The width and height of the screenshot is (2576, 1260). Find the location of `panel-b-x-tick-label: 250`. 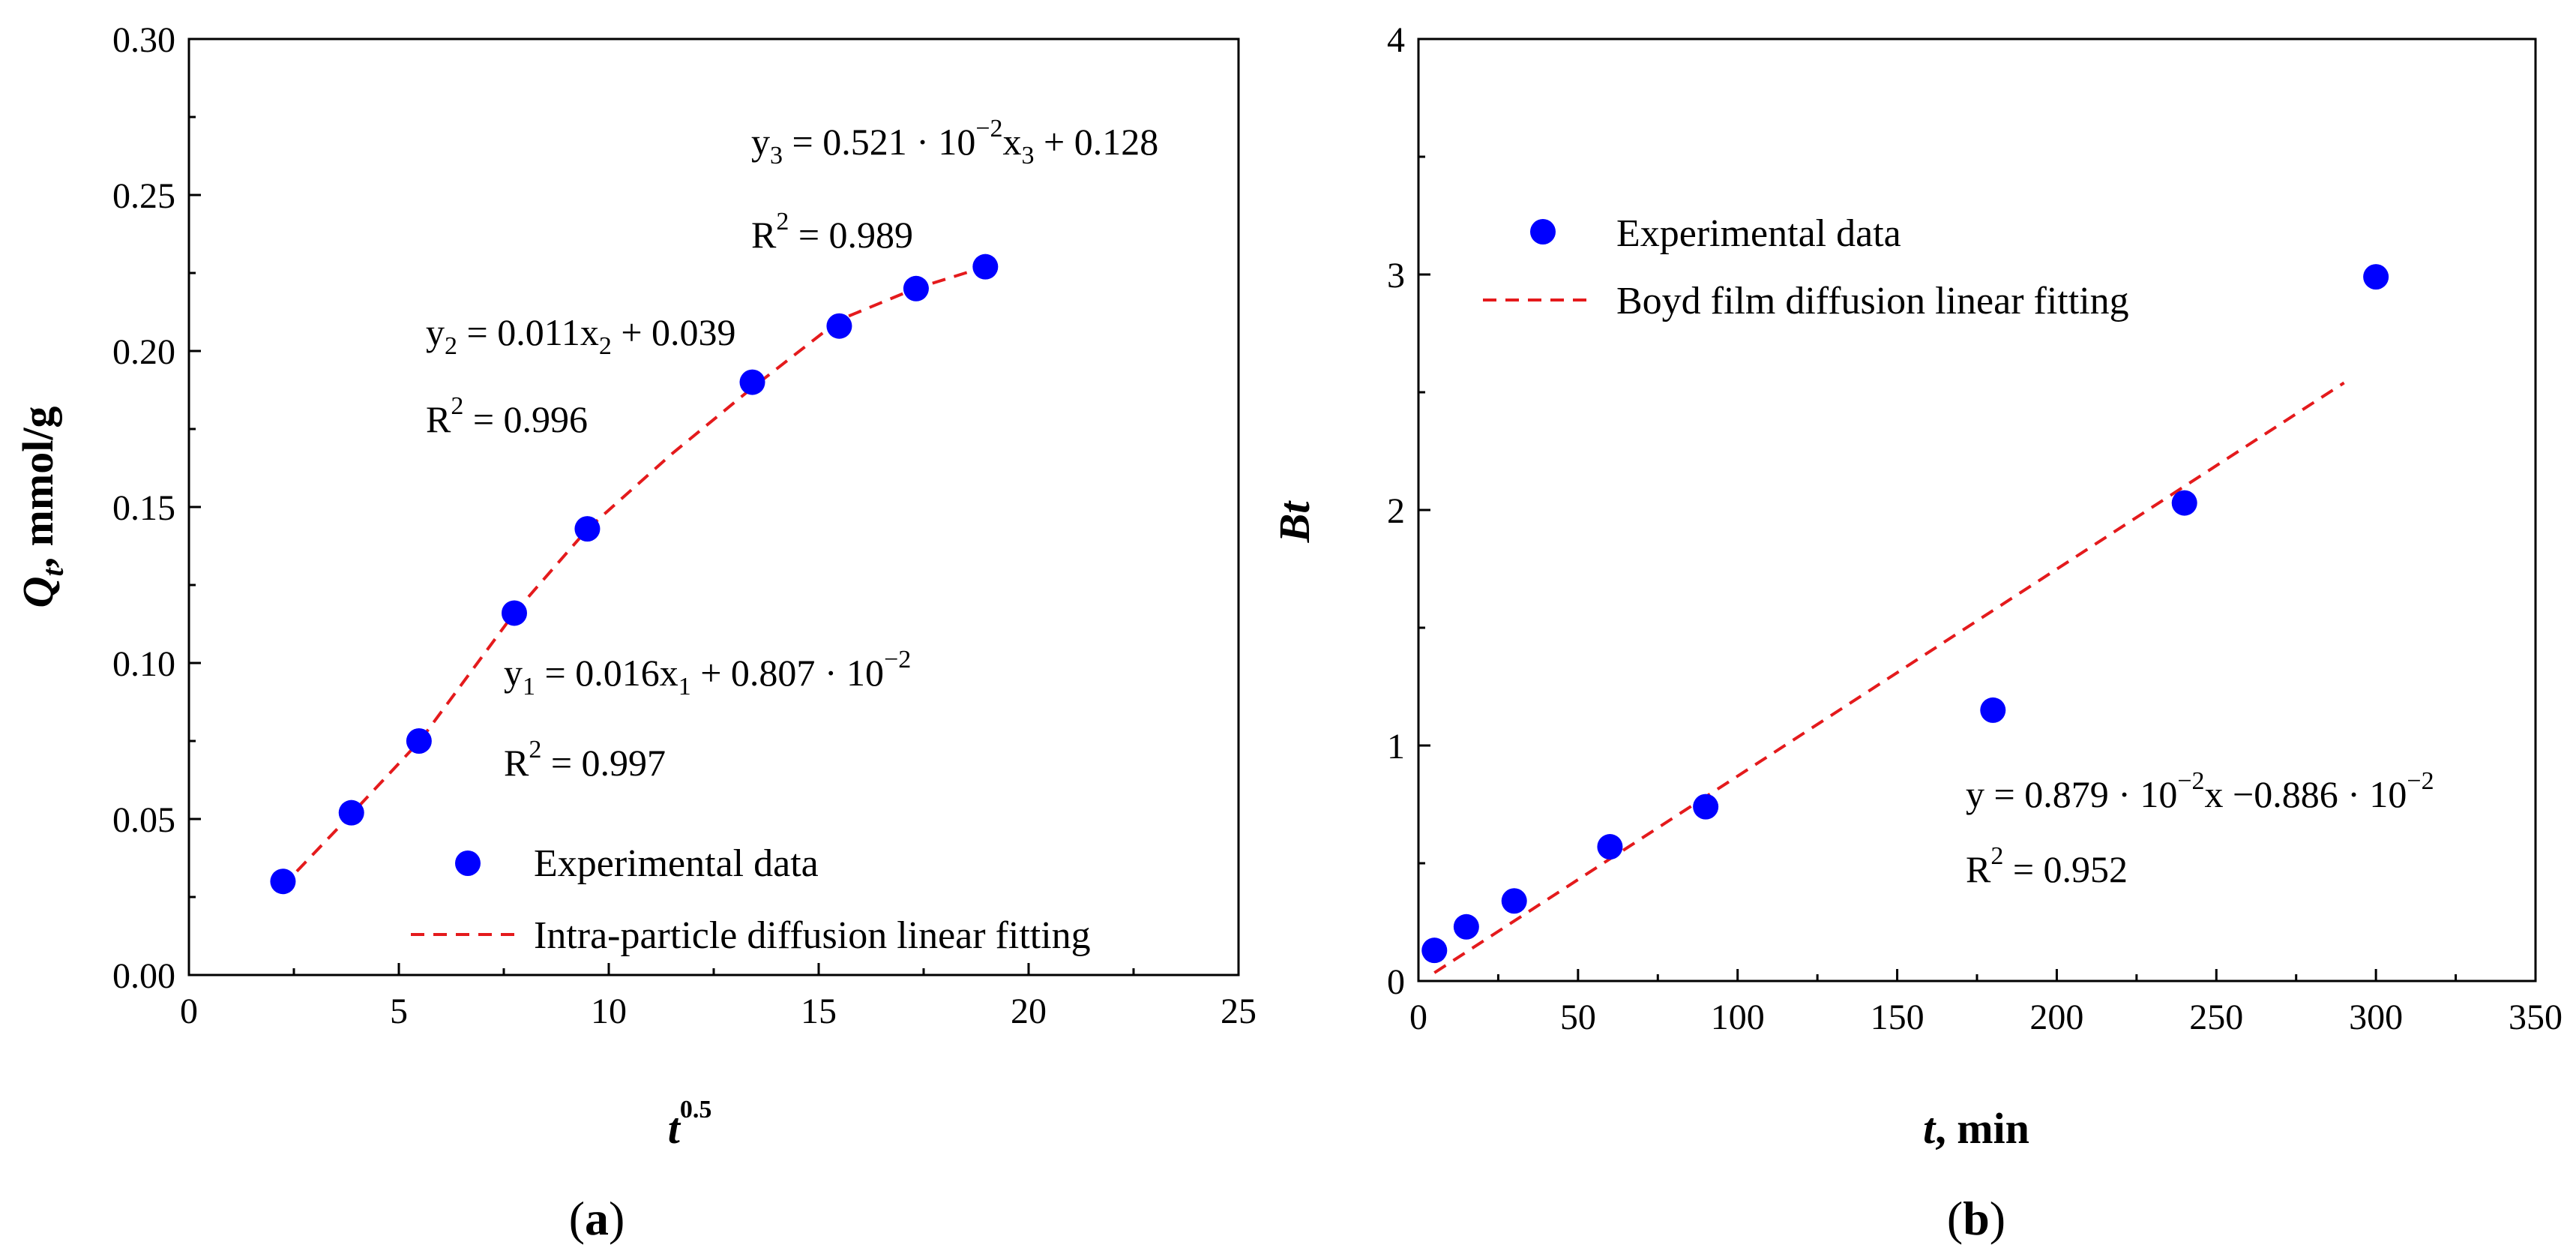

panel-b-x-tick-label: 250 is located at coordinates (2216, 1017).